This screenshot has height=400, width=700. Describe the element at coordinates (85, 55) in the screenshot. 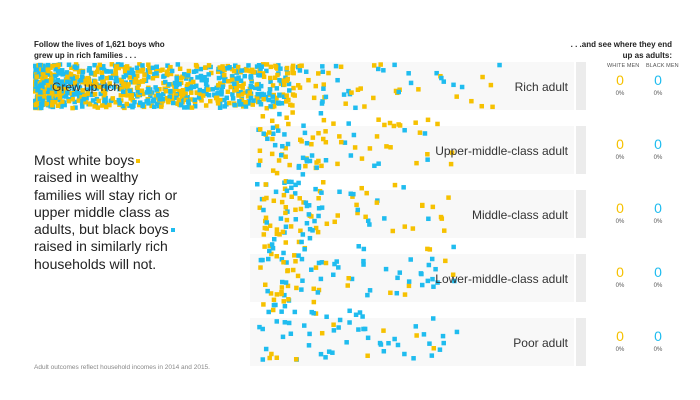

I see `intro-line: grew up in rich families . . .` at that location.